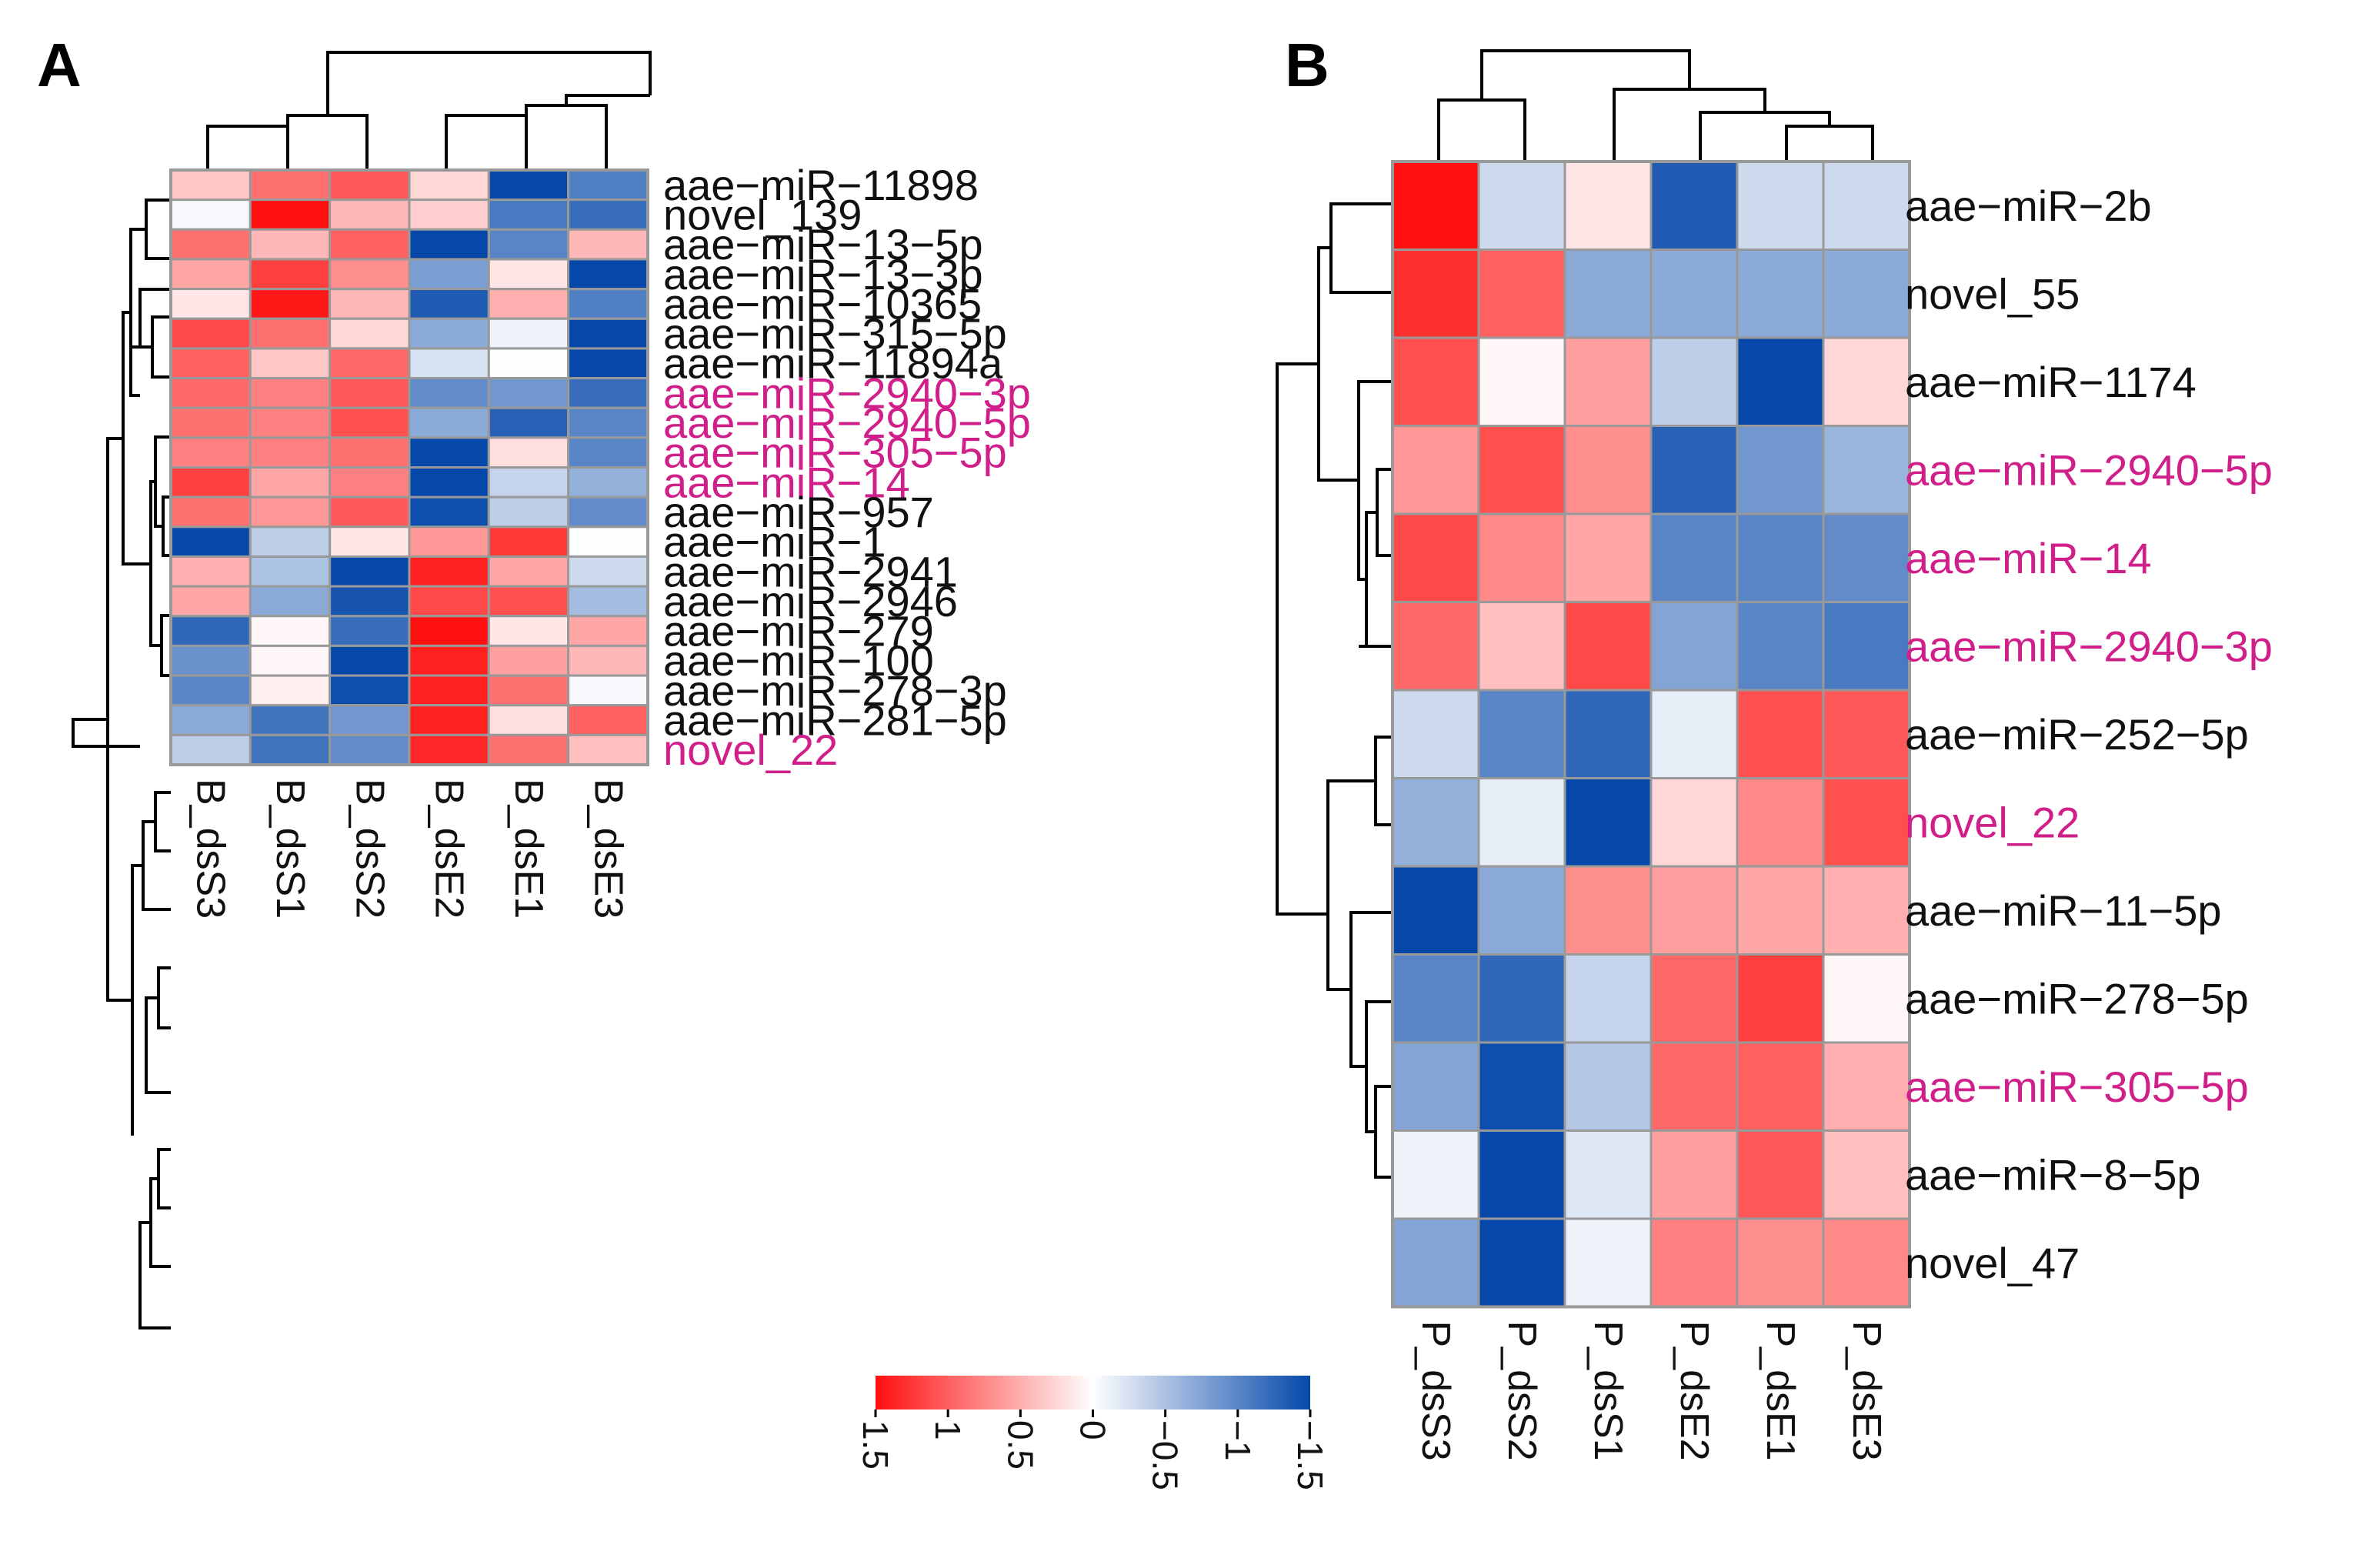  What do you see at coordinates (290, 849) in the screenshot?
I see `column-label-a: B_dsS1` at bounding box center [290, 849].